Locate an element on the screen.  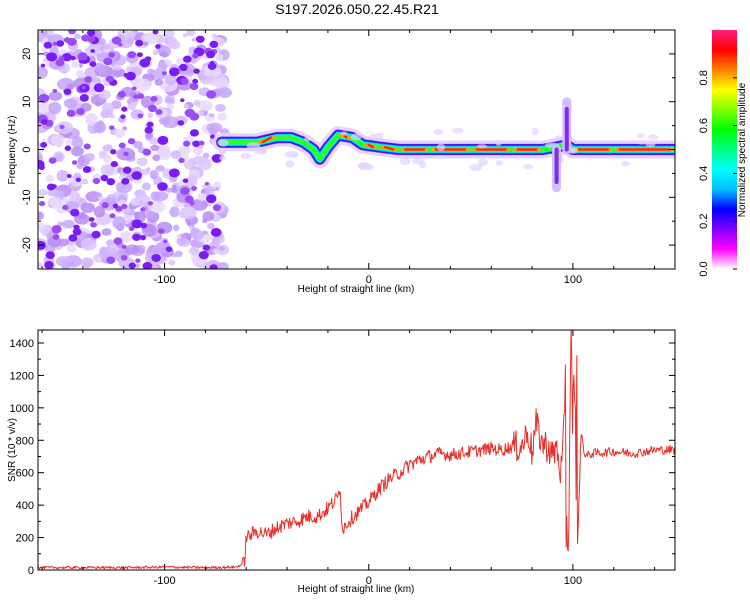
colorbar-label: Normalized spectral amplitude is located at coordinates (742, 149).